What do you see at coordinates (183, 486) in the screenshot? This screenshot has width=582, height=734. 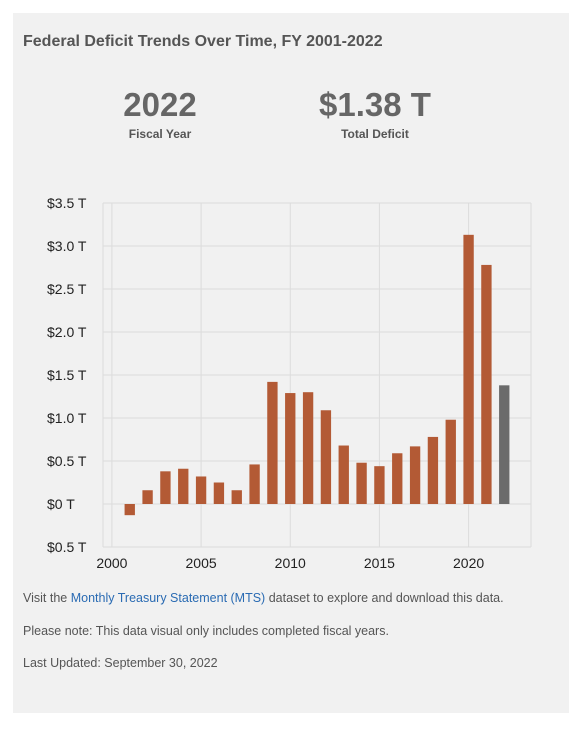 I see `bar-2004` at bounding box center [183, 486].